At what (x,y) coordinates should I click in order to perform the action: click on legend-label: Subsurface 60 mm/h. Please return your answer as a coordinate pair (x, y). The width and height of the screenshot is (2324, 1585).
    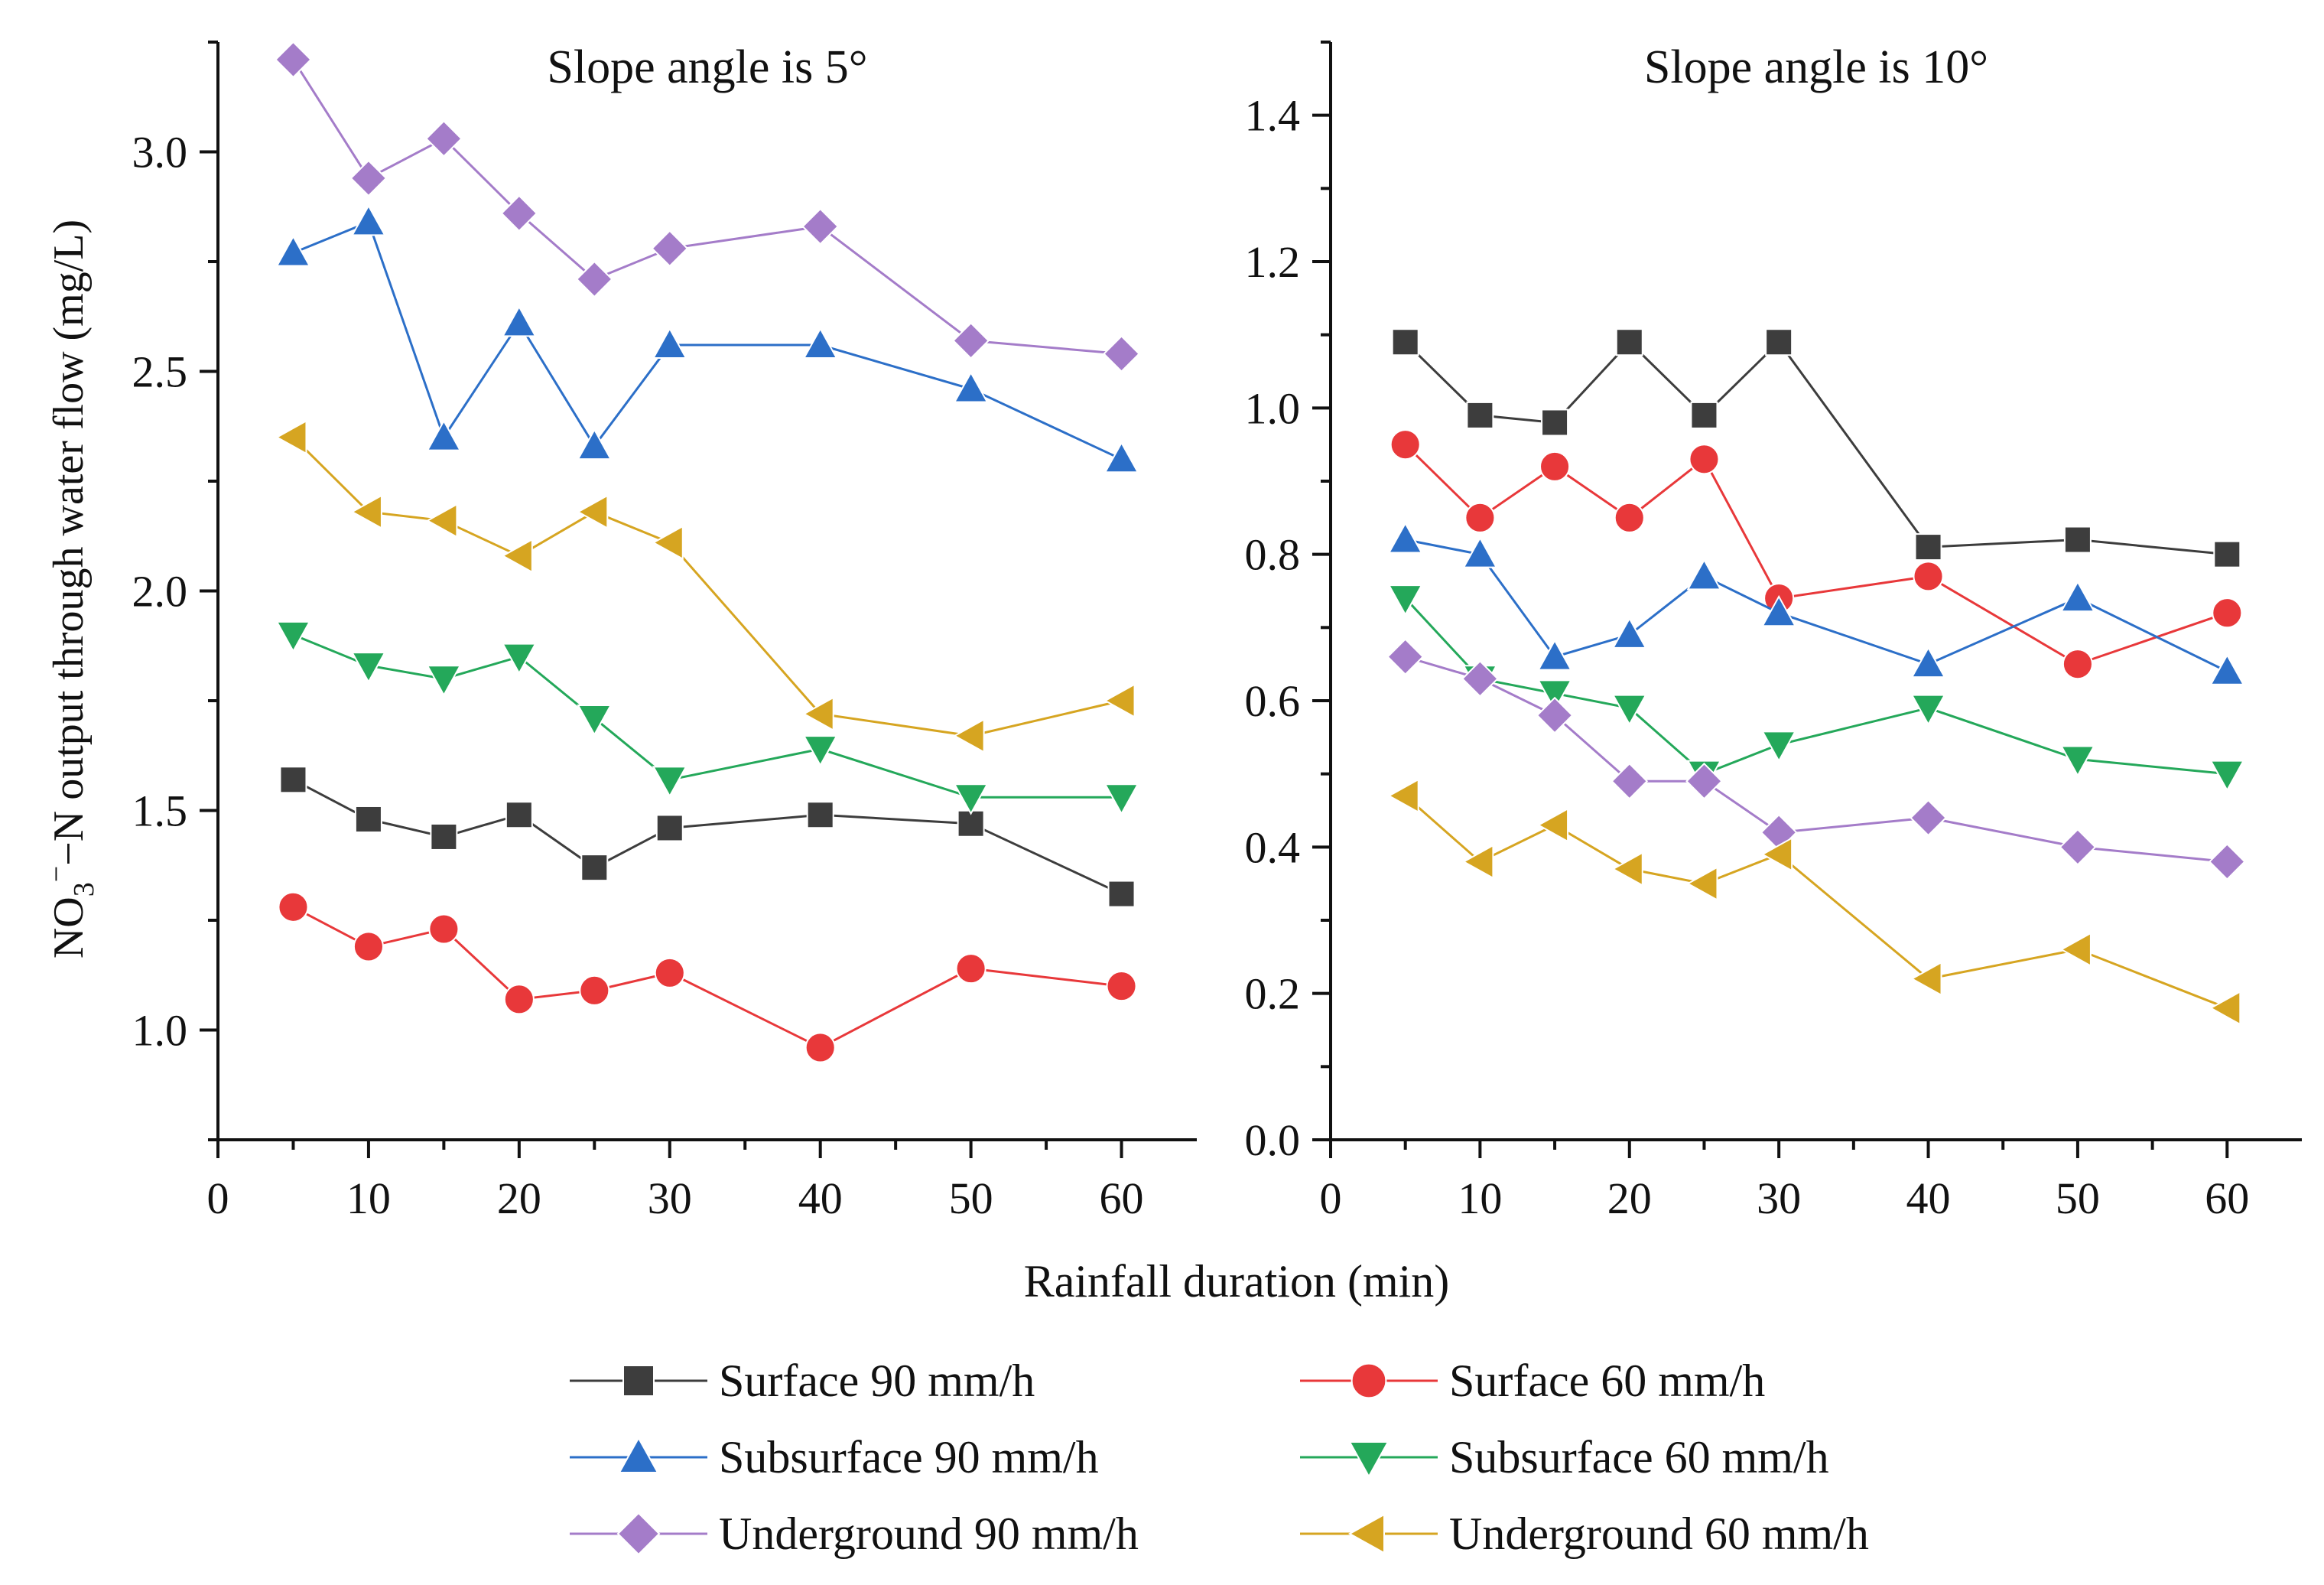
    Looking at the image, I should click on (1639, 1457).